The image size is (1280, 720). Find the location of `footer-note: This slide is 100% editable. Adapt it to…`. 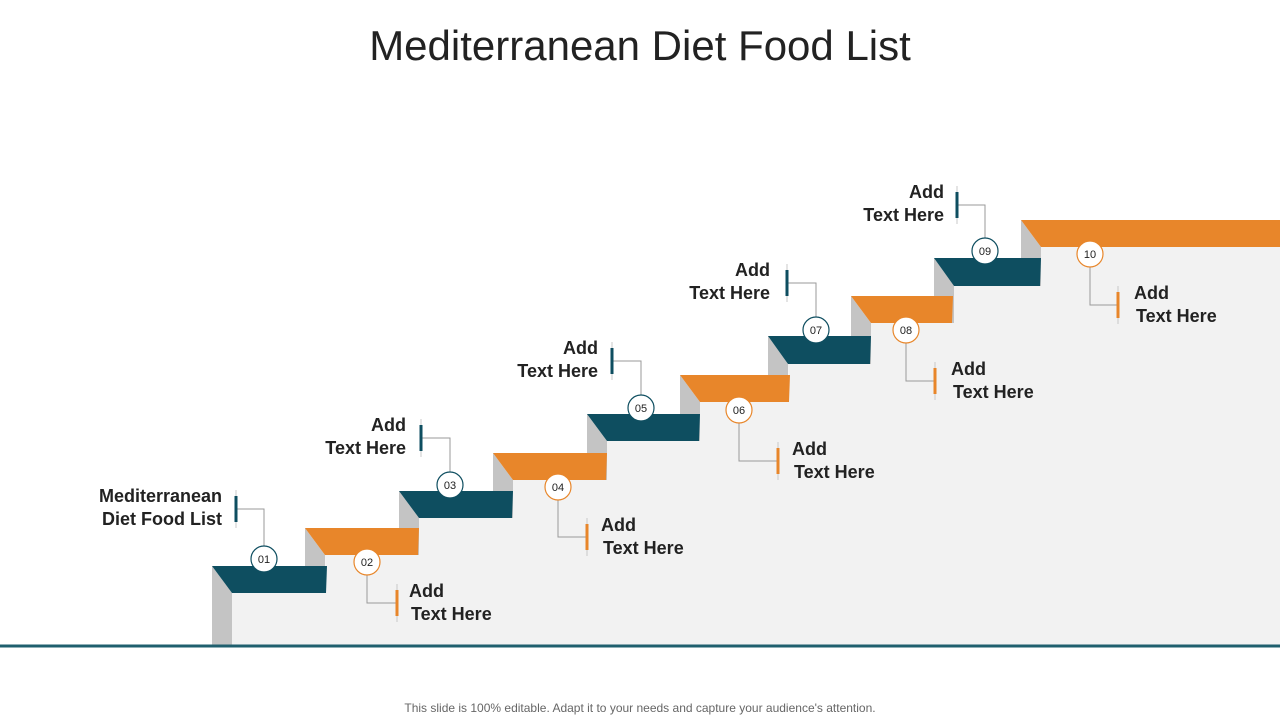

footer-note: This slide is 100% editable. Adapt it to… is located at coordinates (640, 708).